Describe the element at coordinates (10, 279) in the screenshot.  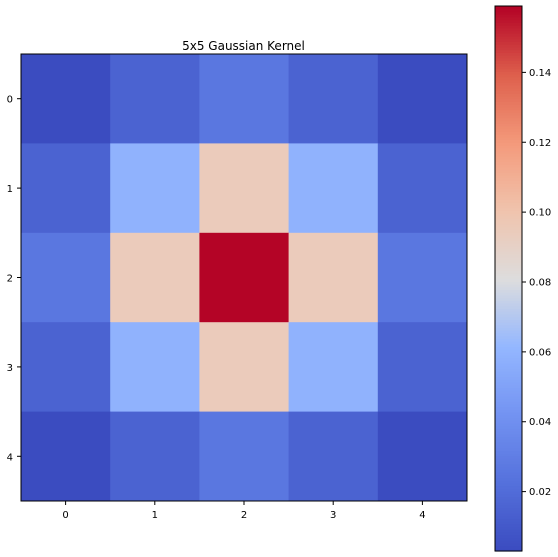
I see `y-tick-label: 2` at that location.